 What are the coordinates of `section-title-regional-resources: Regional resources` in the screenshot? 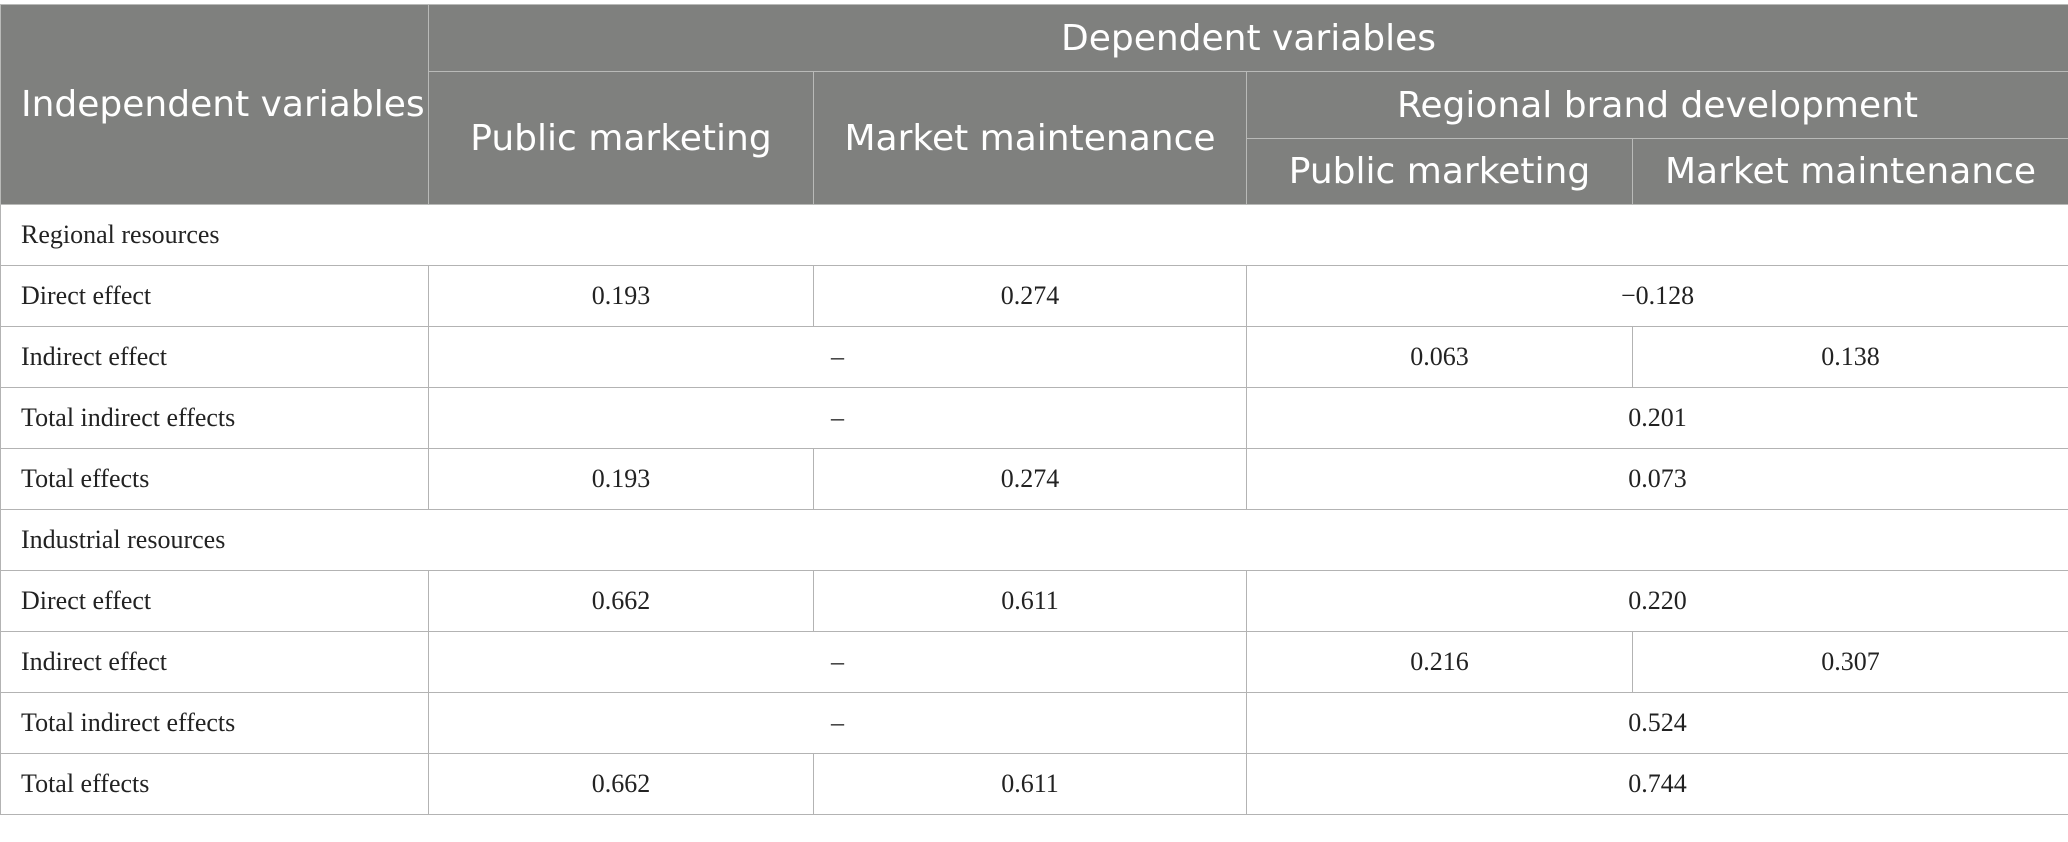 It's located at (1034, 235).